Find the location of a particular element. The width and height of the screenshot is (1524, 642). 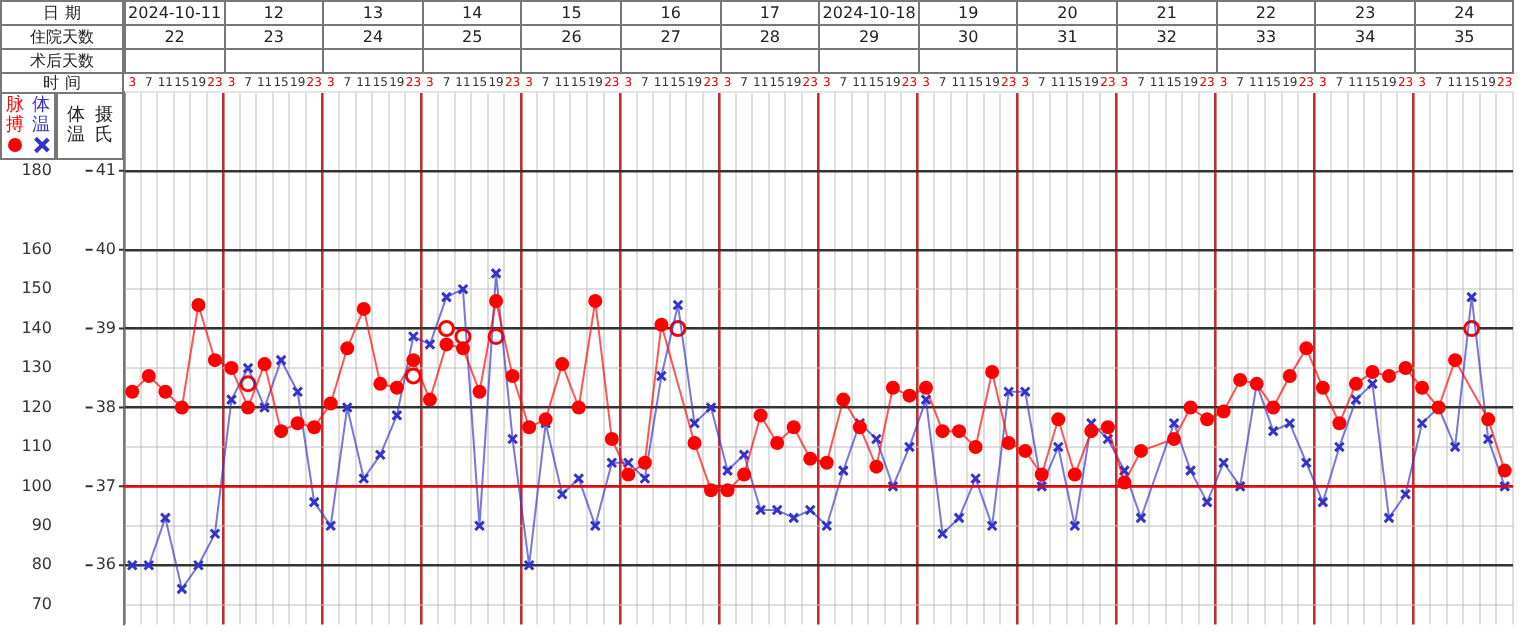

y-tick-label: 140 is located at coordinates (36, 327).